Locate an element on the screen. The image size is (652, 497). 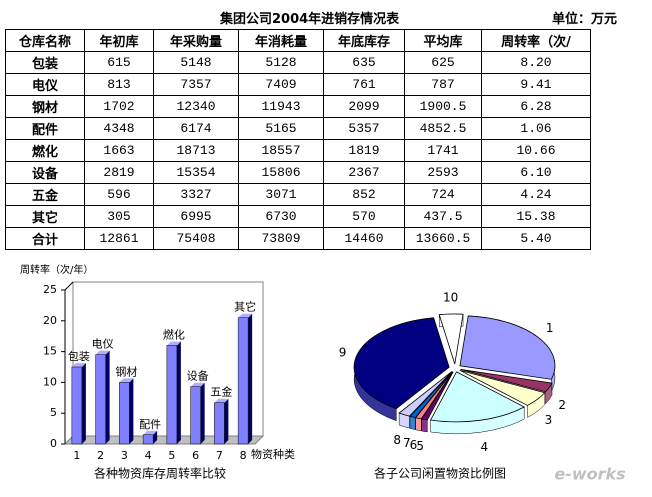
table-cell: 4348 is located at coordinates (119, 128).